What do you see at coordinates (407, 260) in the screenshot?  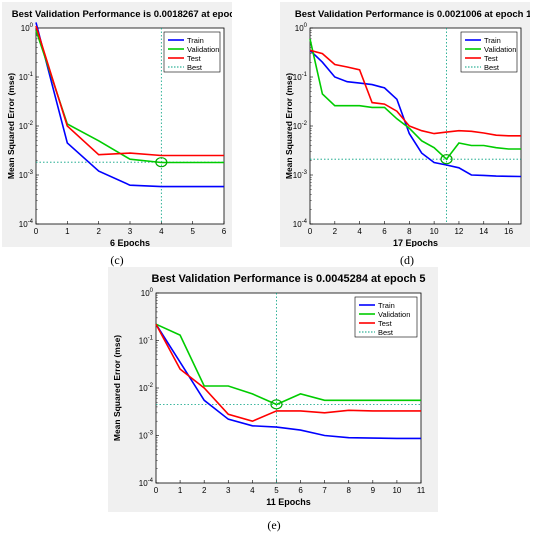 I see `panel-label-d: (d)` at bounding box center [407, 260].